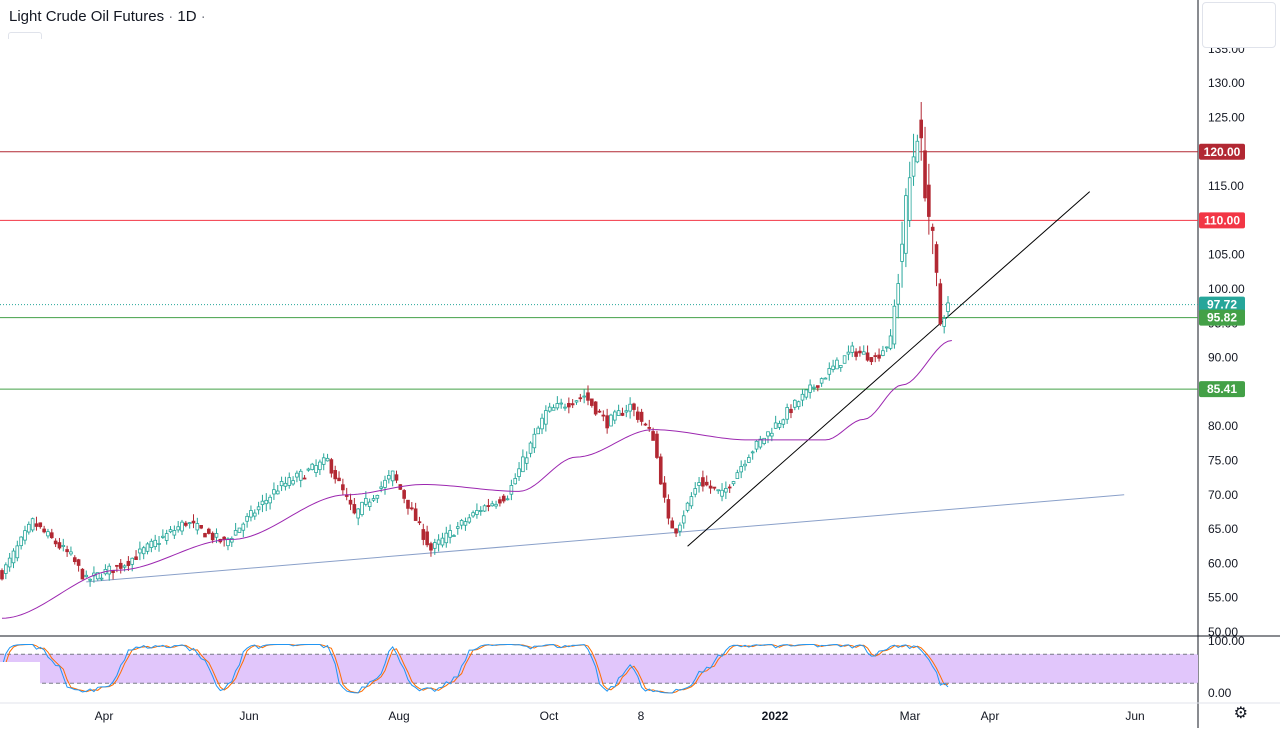 The height and width of the screenshot is (733, 1280). I want to click on price-level-label: 110.00, so click(1222, 220).